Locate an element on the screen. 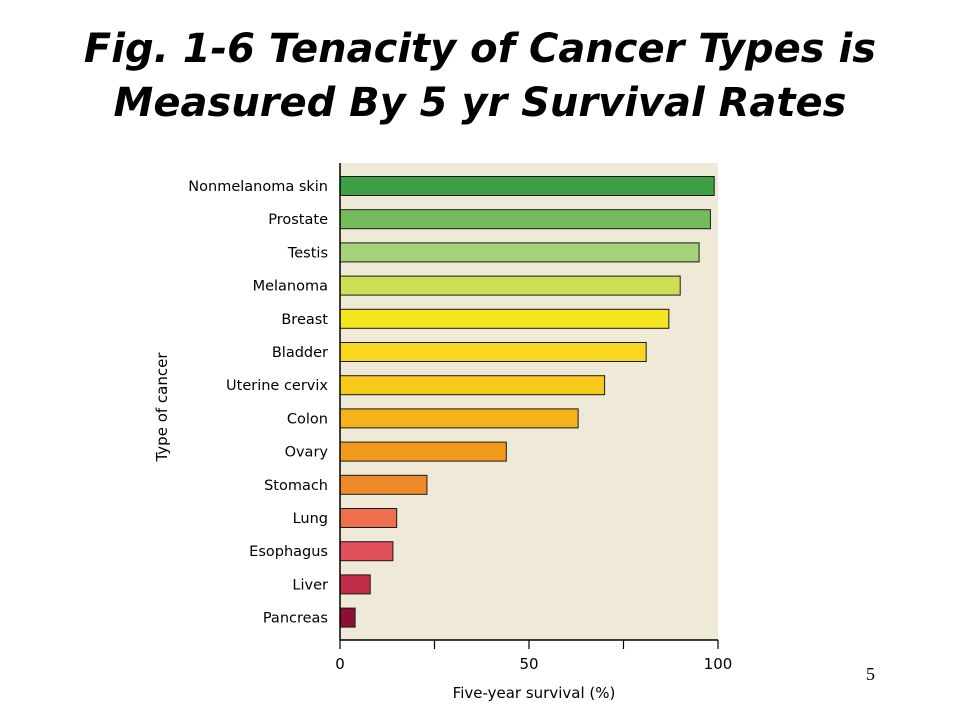  bar-uterine-cervix is located at coordinates (472, 385).